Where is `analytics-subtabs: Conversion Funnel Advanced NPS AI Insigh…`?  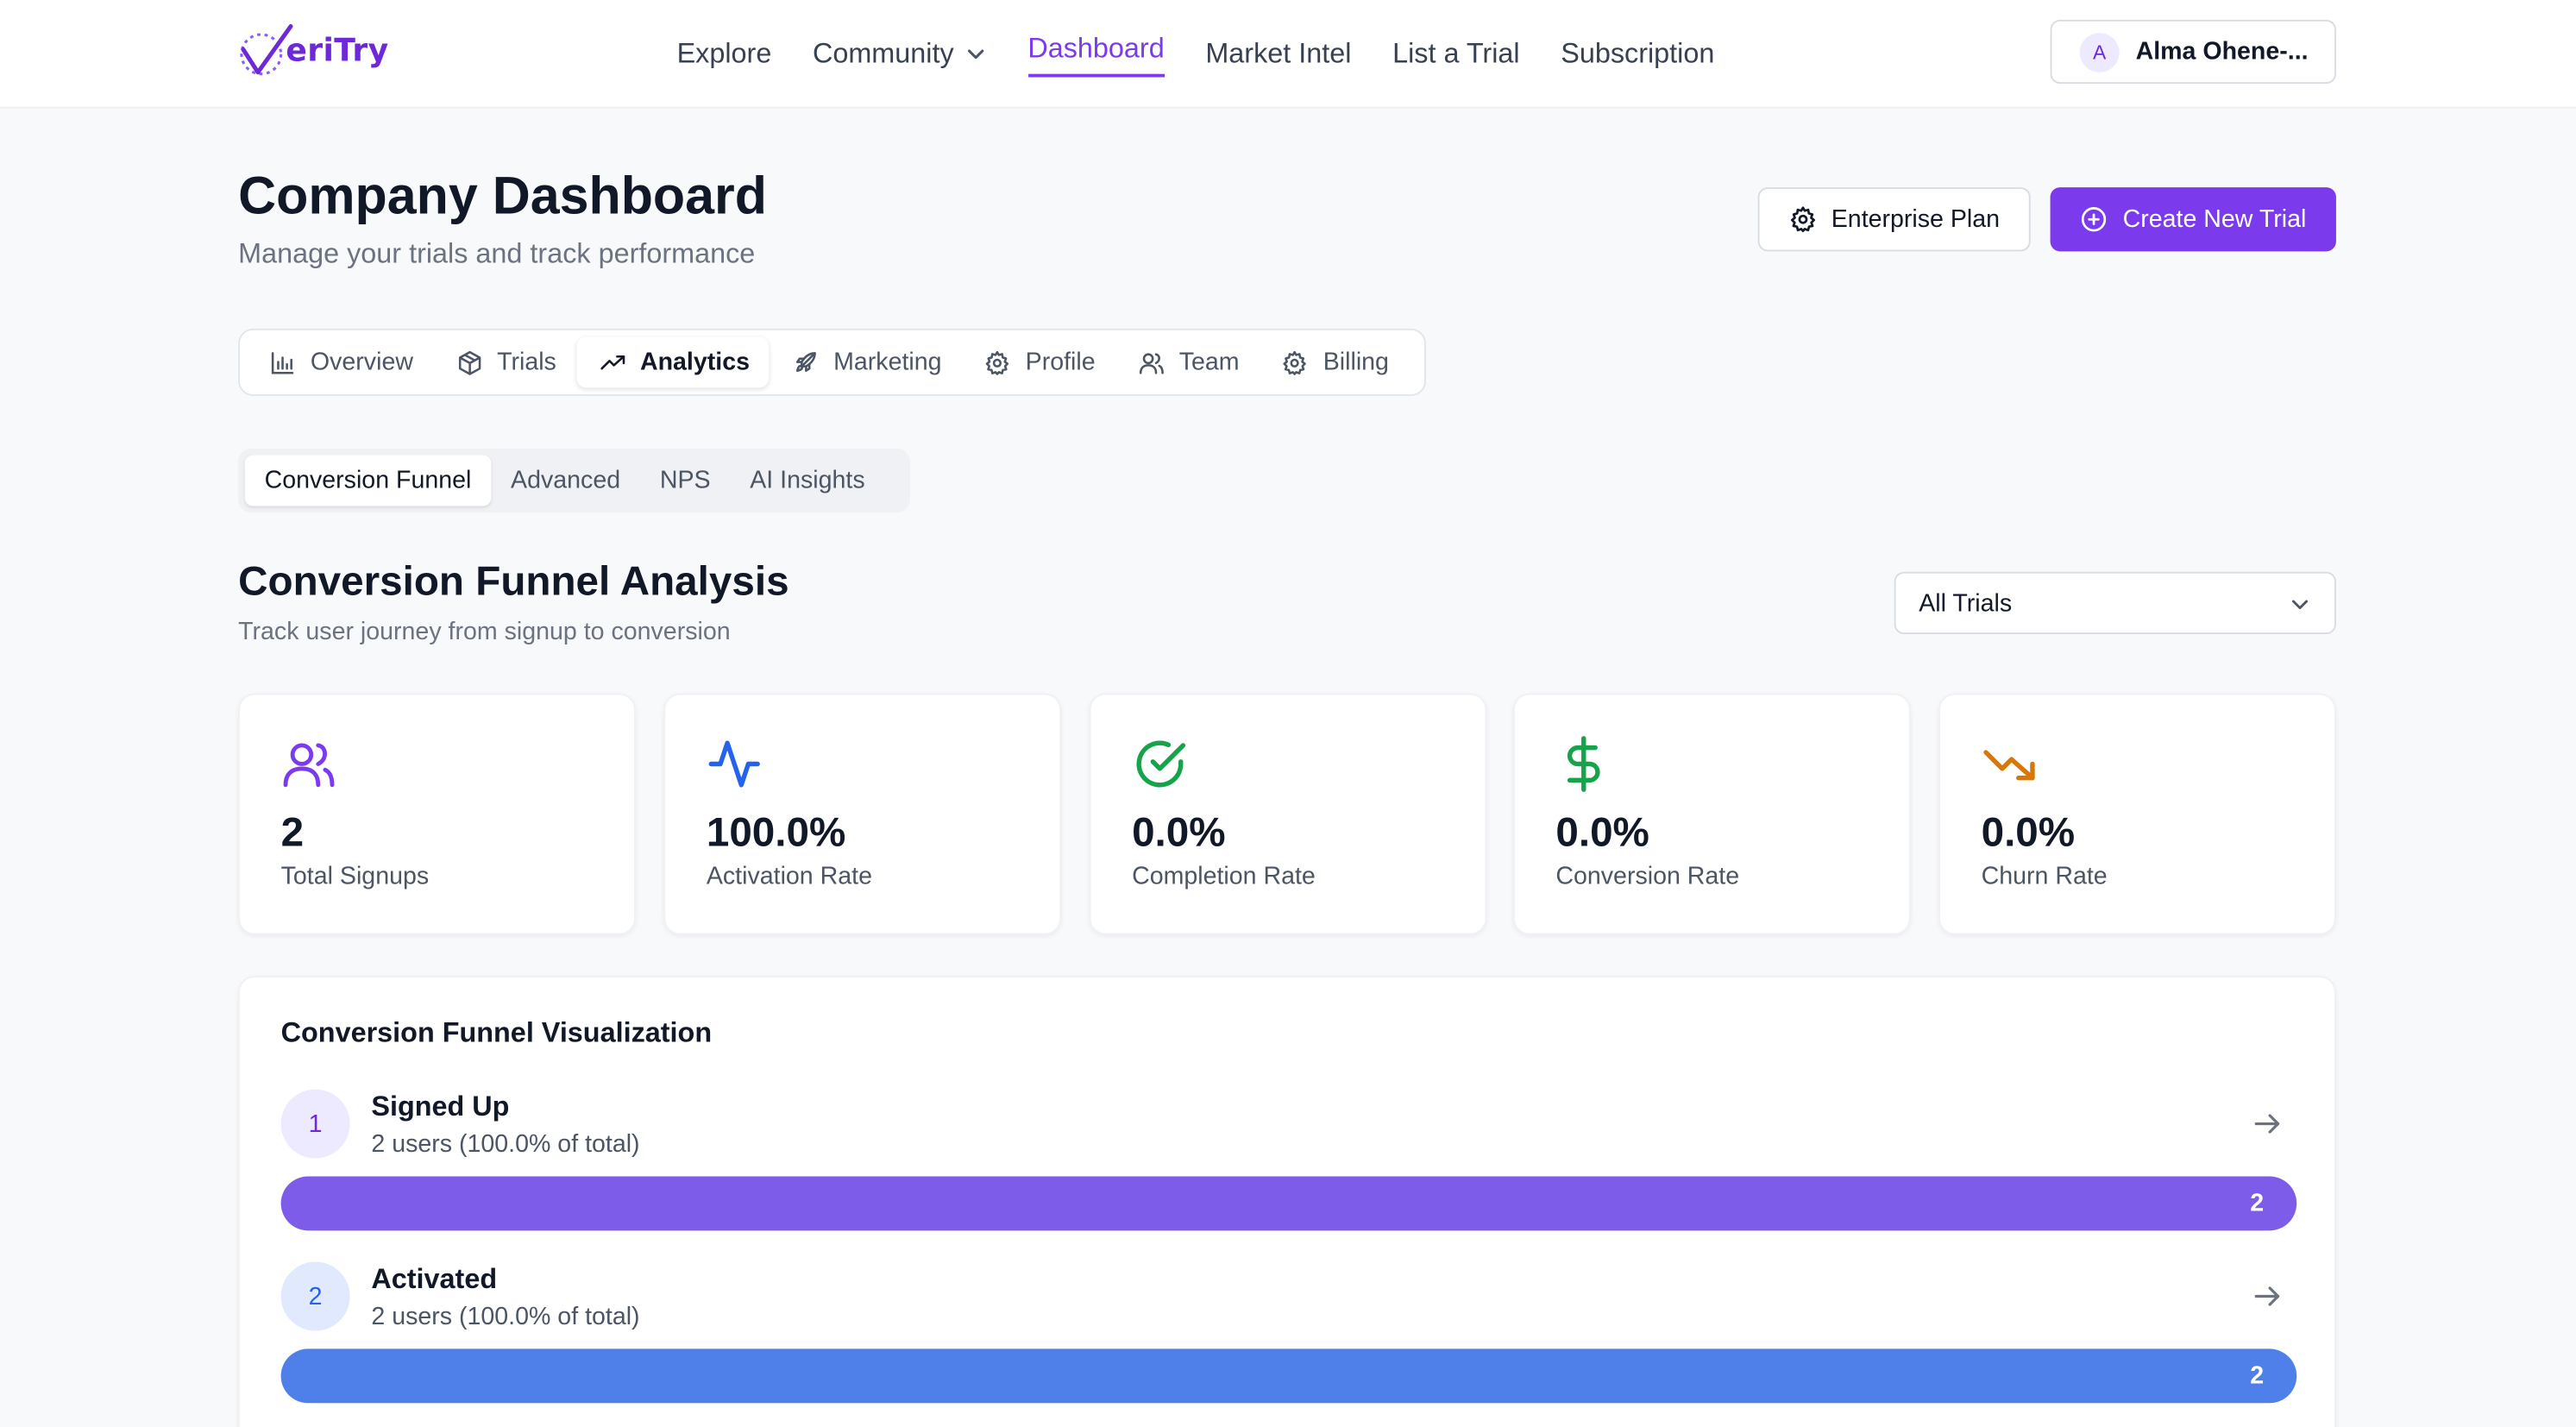
analytics-subtabs: Conversion Funnel Advanced NPS AI Insigh… is located at coordinates (574, 480).